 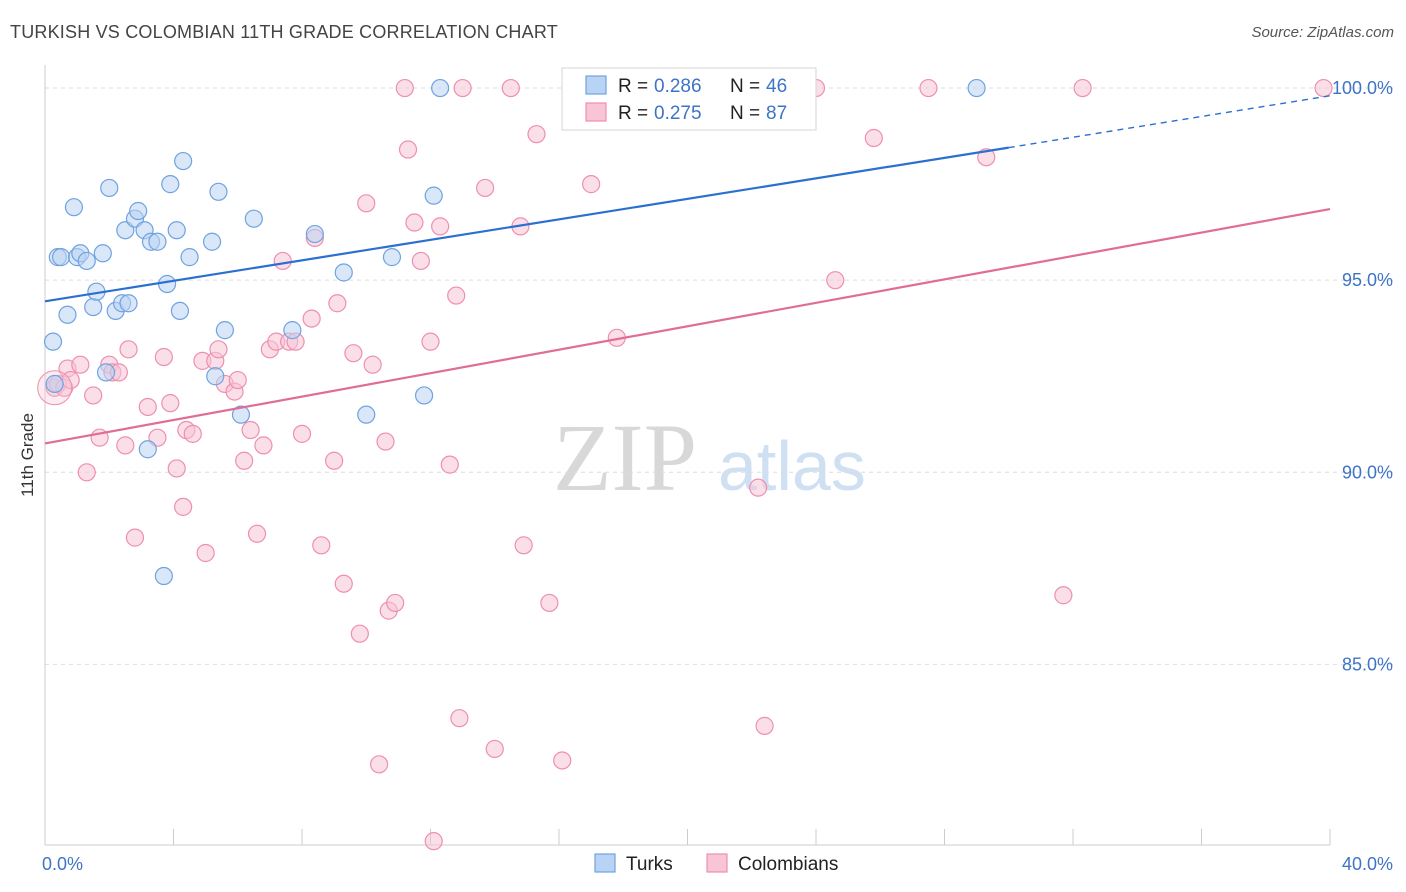 I want to click on y-tick-label: 90.0%, so click(x=1367, y=472).